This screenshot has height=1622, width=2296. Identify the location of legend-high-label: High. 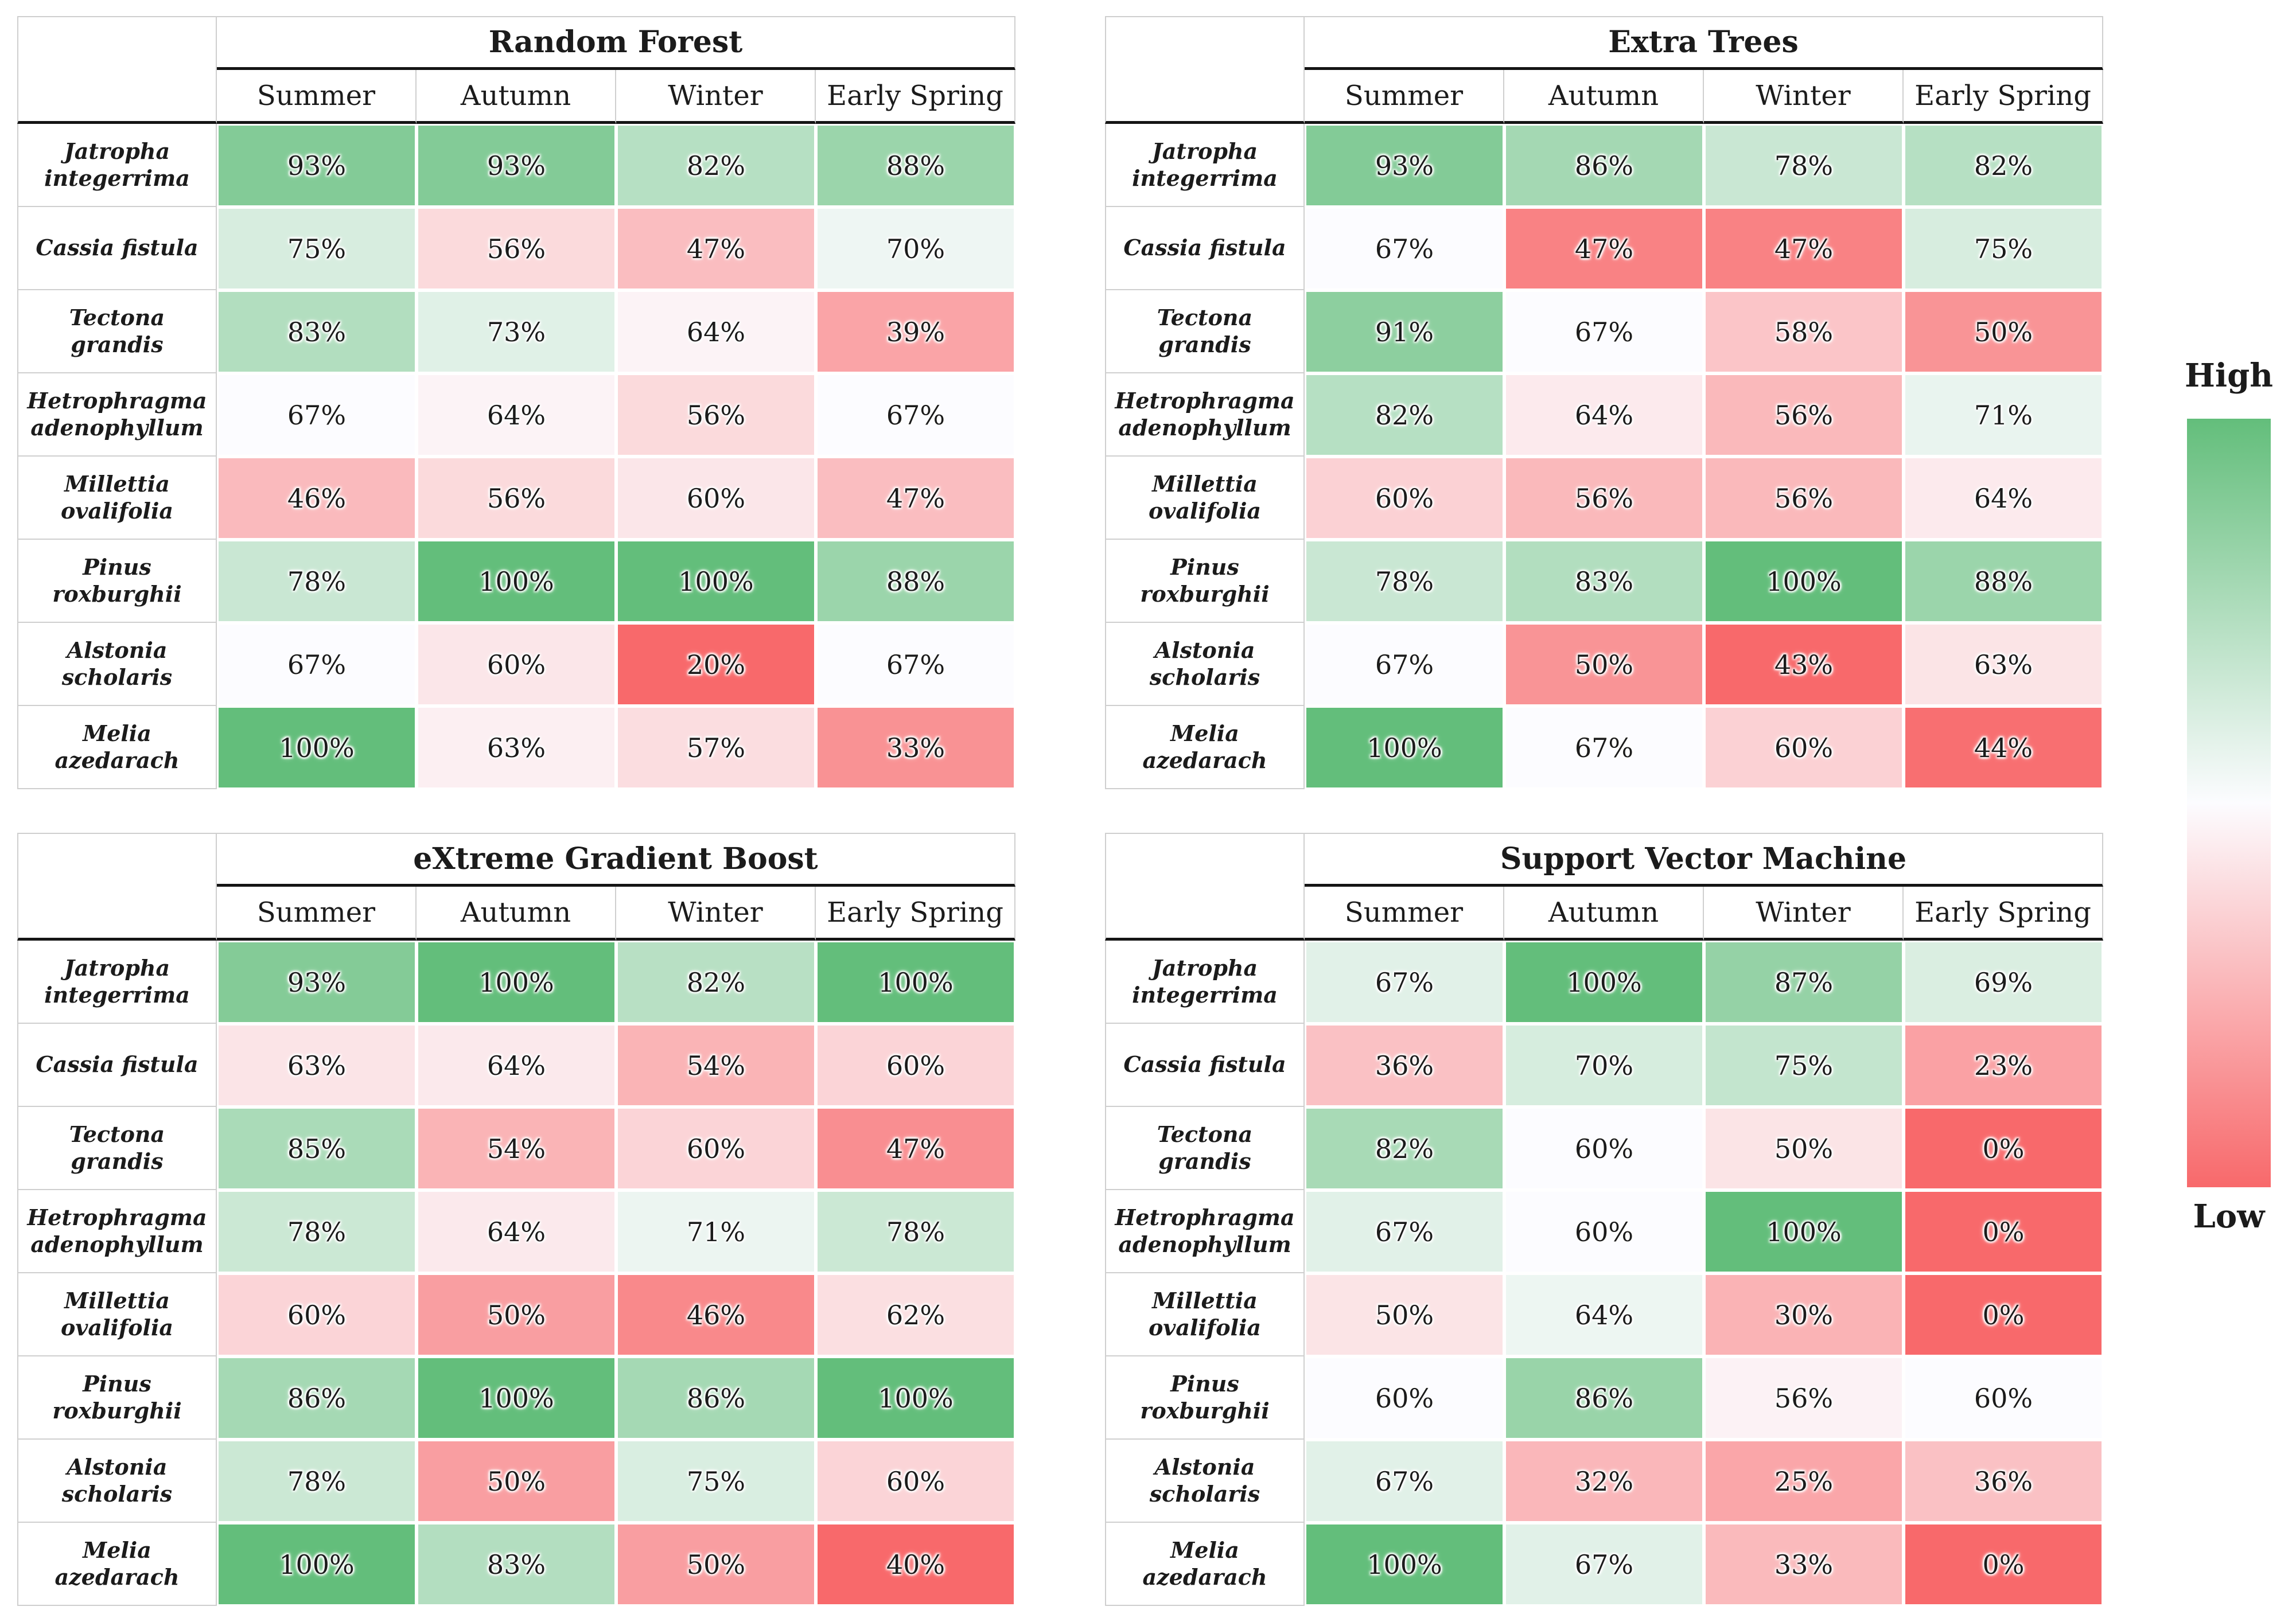
(2229, 376).